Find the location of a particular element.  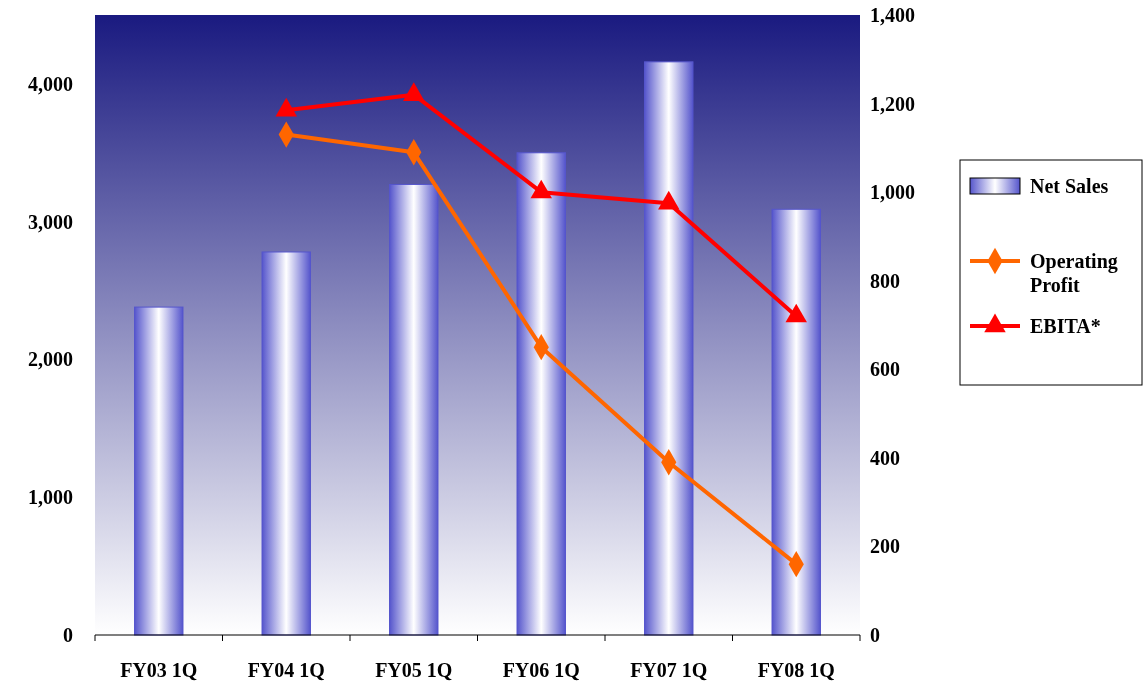

x-tick-label: FY08 1Q is located at coordinates (796, 670).